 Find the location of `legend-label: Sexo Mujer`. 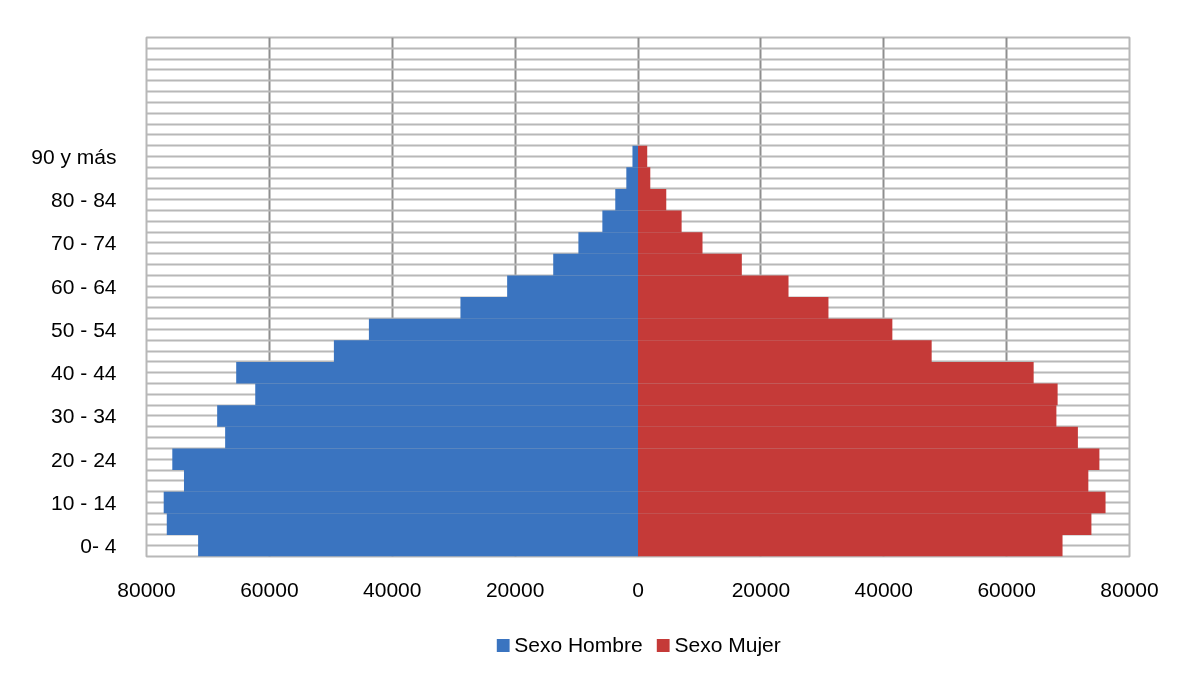

legend-label: Sexo Mujer is located at coordinates (727, 644).